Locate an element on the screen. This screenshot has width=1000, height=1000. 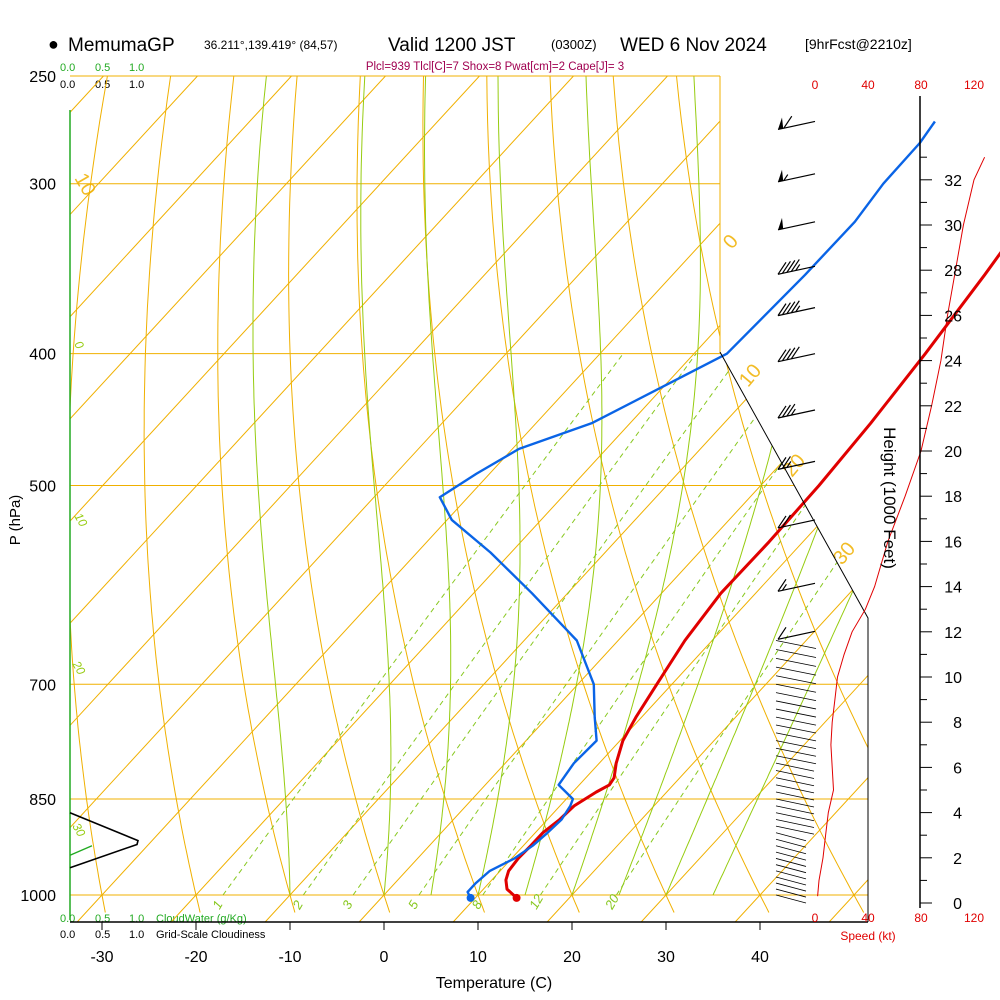
pressure-label-250: 250 is located at coordinates (42, 77).